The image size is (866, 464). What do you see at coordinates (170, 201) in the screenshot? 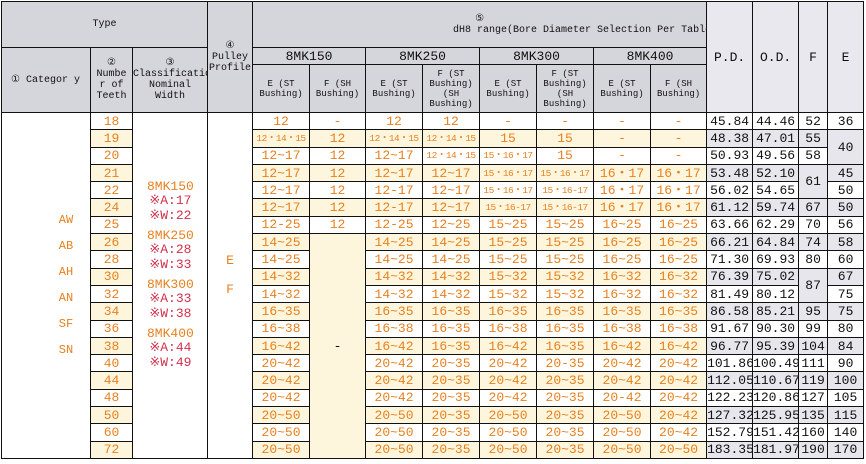
I see `classification-a: ※A:17` at bounding box center [170, 201].